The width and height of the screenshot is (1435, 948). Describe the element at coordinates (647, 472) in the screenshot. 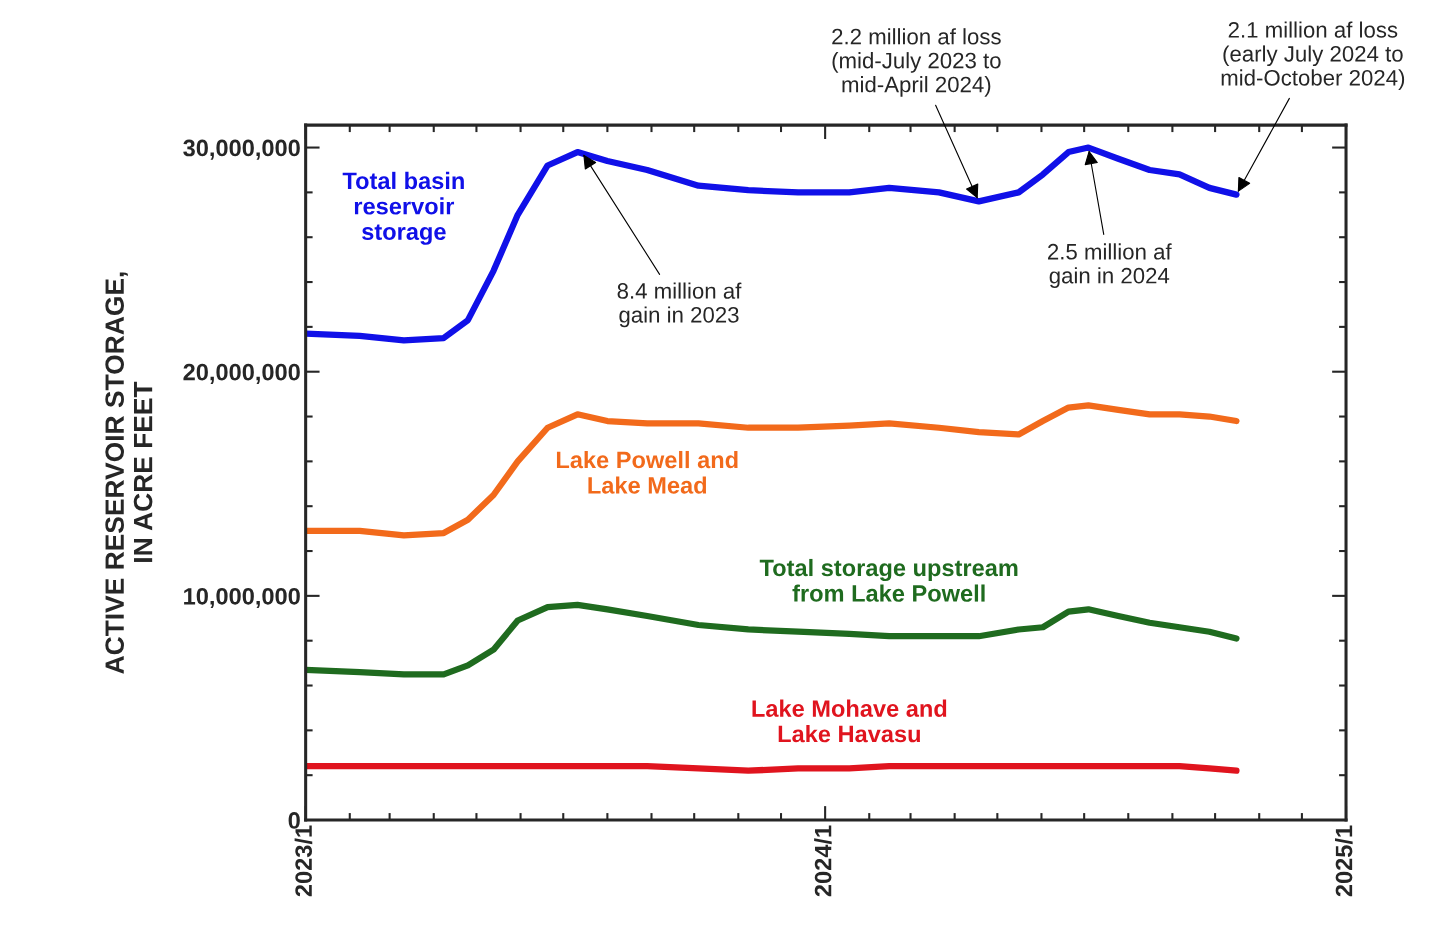

I see `series-label: Lake Powell and Lake Mead` at that location.